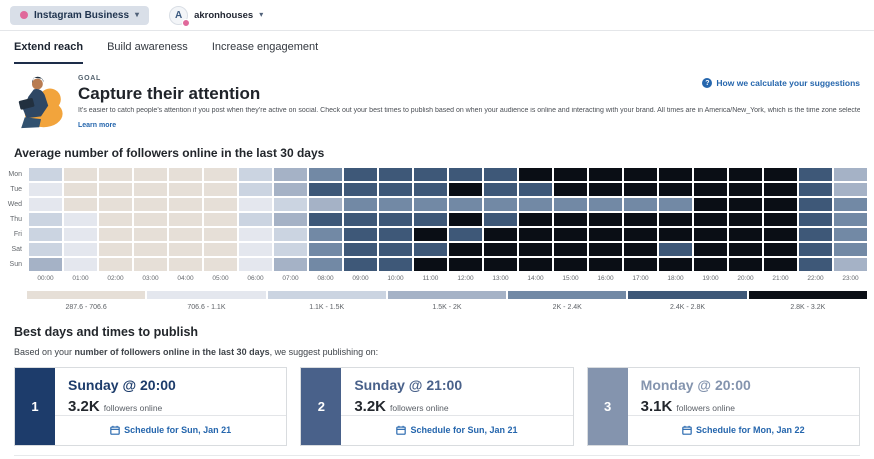 This screenshot has width=874, height=459. I want to click on schedule-button: Schedule for Mon, Jan 22, so click(743, 430).